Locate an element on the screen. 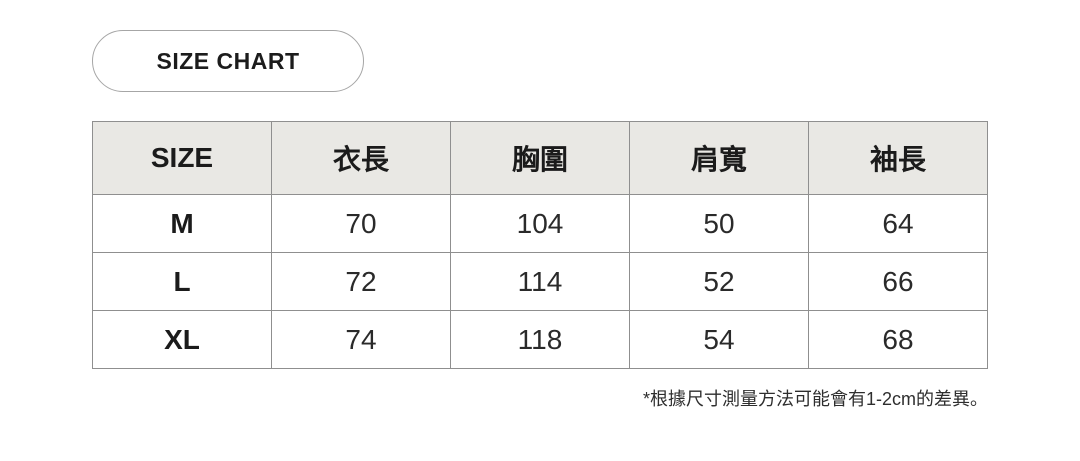 The width and height of the screenshot is (1080, 461). col-header-garment-length: 衣長 is located at coordinates (361, 158).